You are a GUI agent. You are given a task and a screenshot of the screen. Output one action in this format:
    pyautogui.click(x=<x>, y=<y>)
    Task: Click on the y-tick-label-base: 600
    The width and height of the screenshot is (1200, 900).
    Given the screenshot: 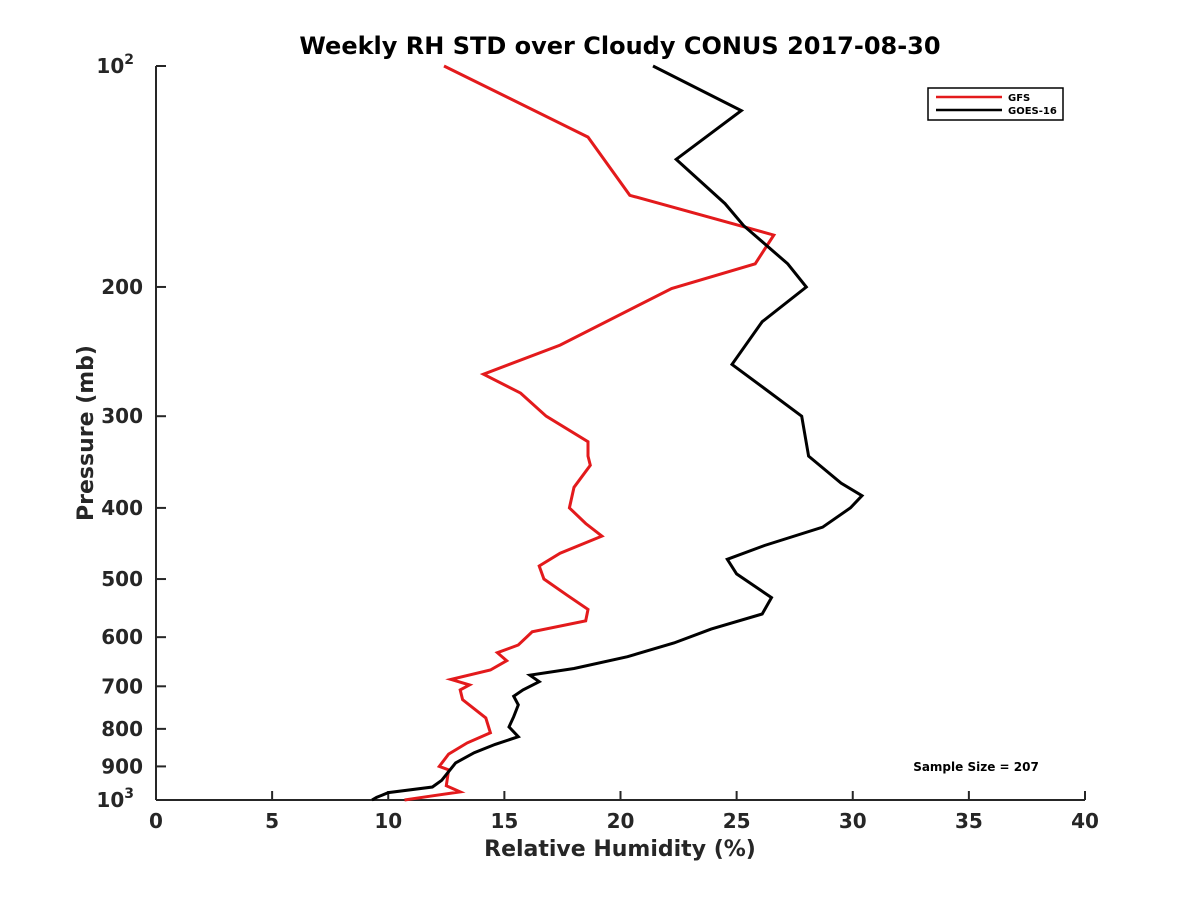 What is the action you would take?
    pyautogui.click(x=122, y=637)
    